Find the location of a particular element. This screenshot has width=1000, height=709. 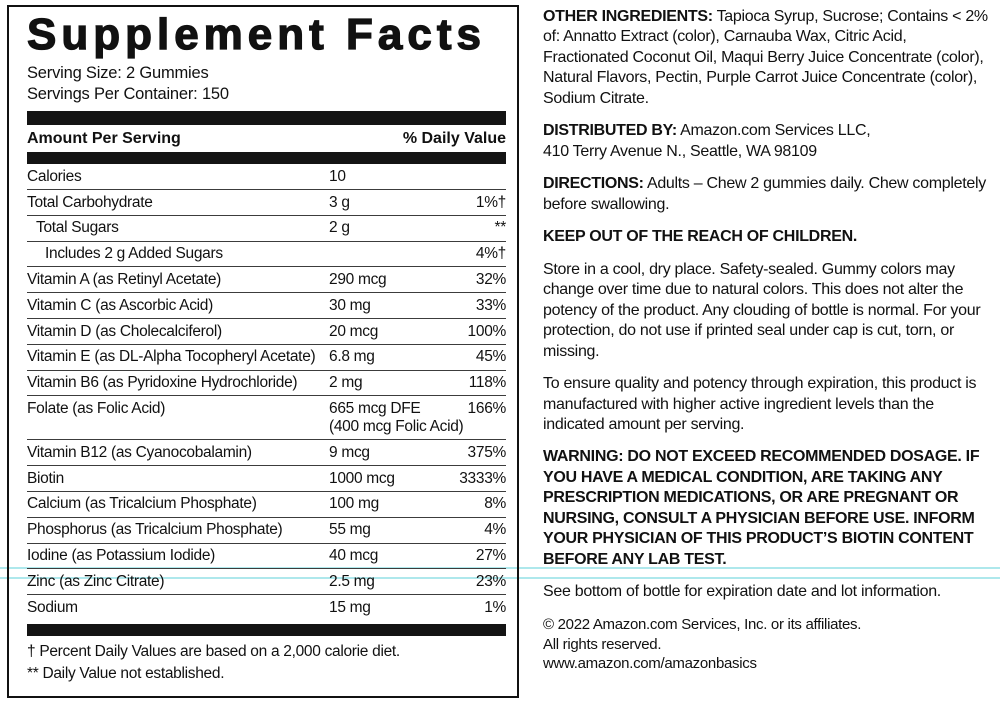

paragraph-heading: KEEP OUT OF THE REACH OF CHILDREN. is located at coordinates (700, 237).